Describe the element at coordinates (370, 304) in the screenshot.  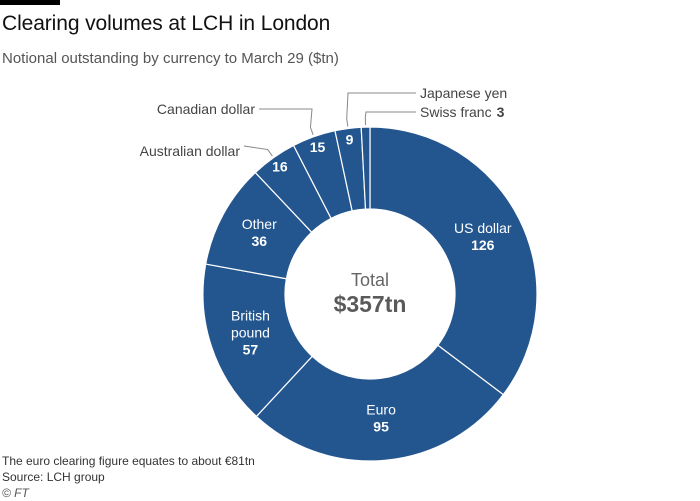
I see `center-total: $357tn` at that location.